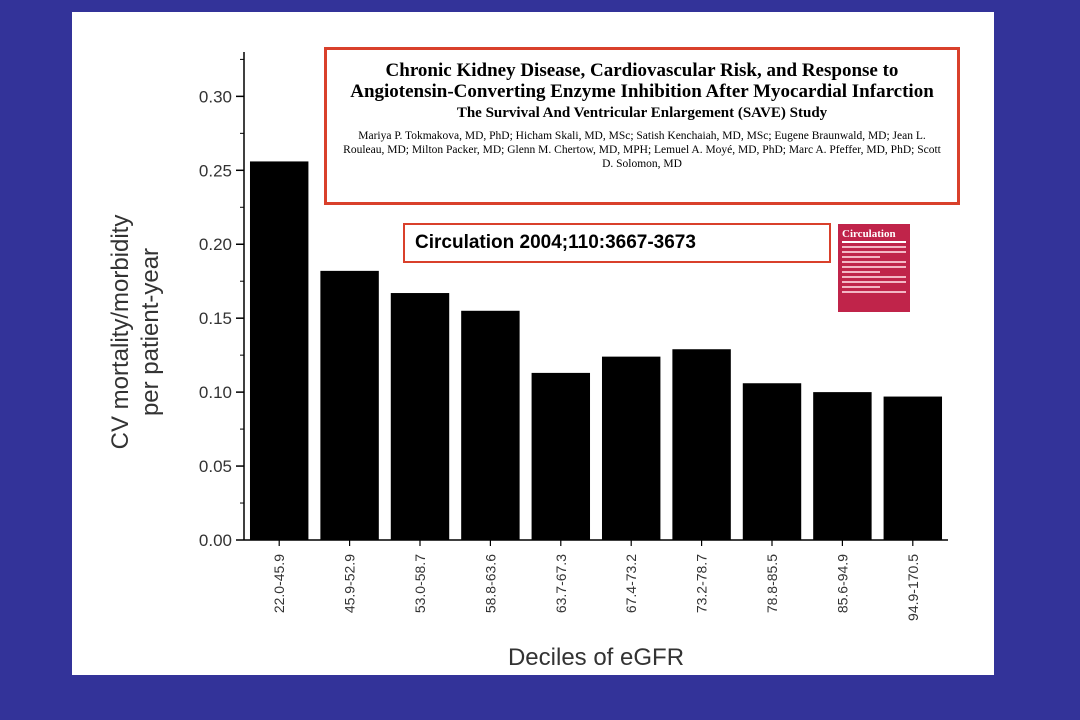 The width and height of the screenshot is (1080, 720). Describe the element at coordinates (420, 416) in the screenshot. I see `bar-53.0-58.7` at that location.